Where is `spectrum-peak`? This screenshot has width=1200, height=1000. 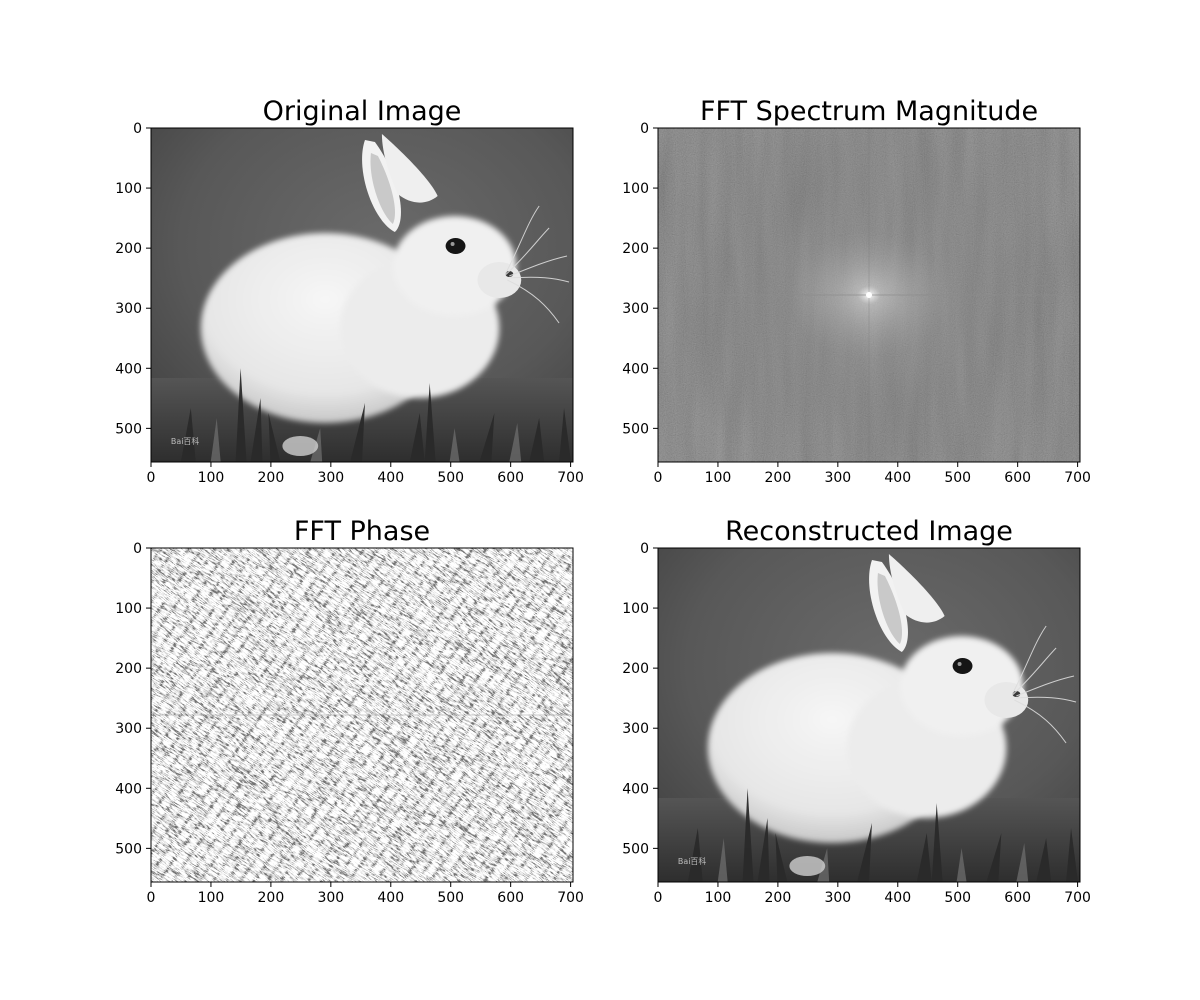
spectrum-peak is located at coordinates (869, 295).